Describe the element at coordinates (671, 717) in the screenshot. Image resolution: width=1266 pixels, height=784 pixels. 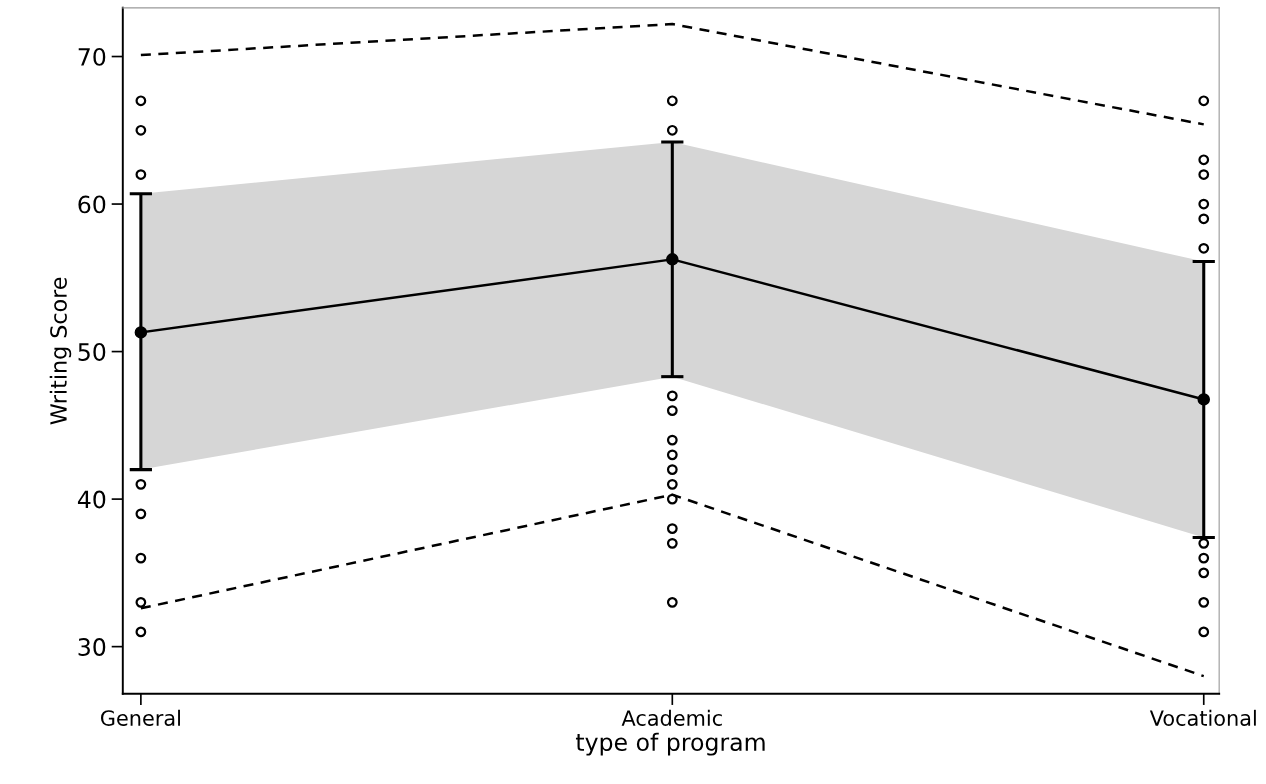
I see `x-tick-label: Academic` at that location.